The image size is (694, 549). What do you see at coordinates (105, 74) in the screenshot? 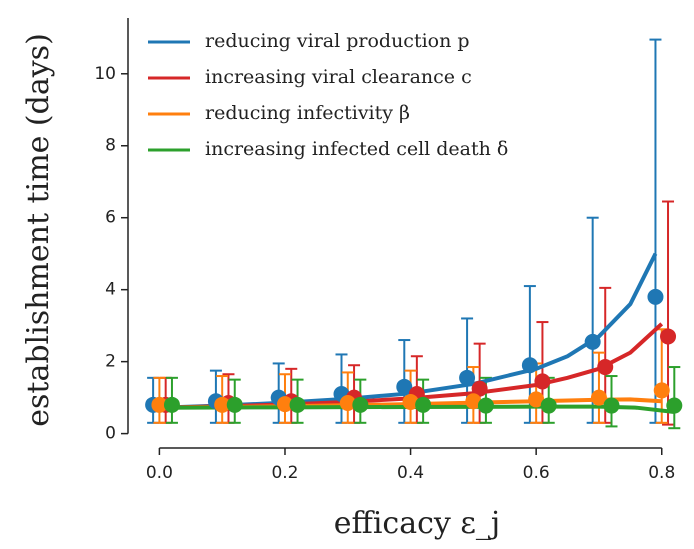
I see `y-tick-label: 10` at bounding box center [105, 74].